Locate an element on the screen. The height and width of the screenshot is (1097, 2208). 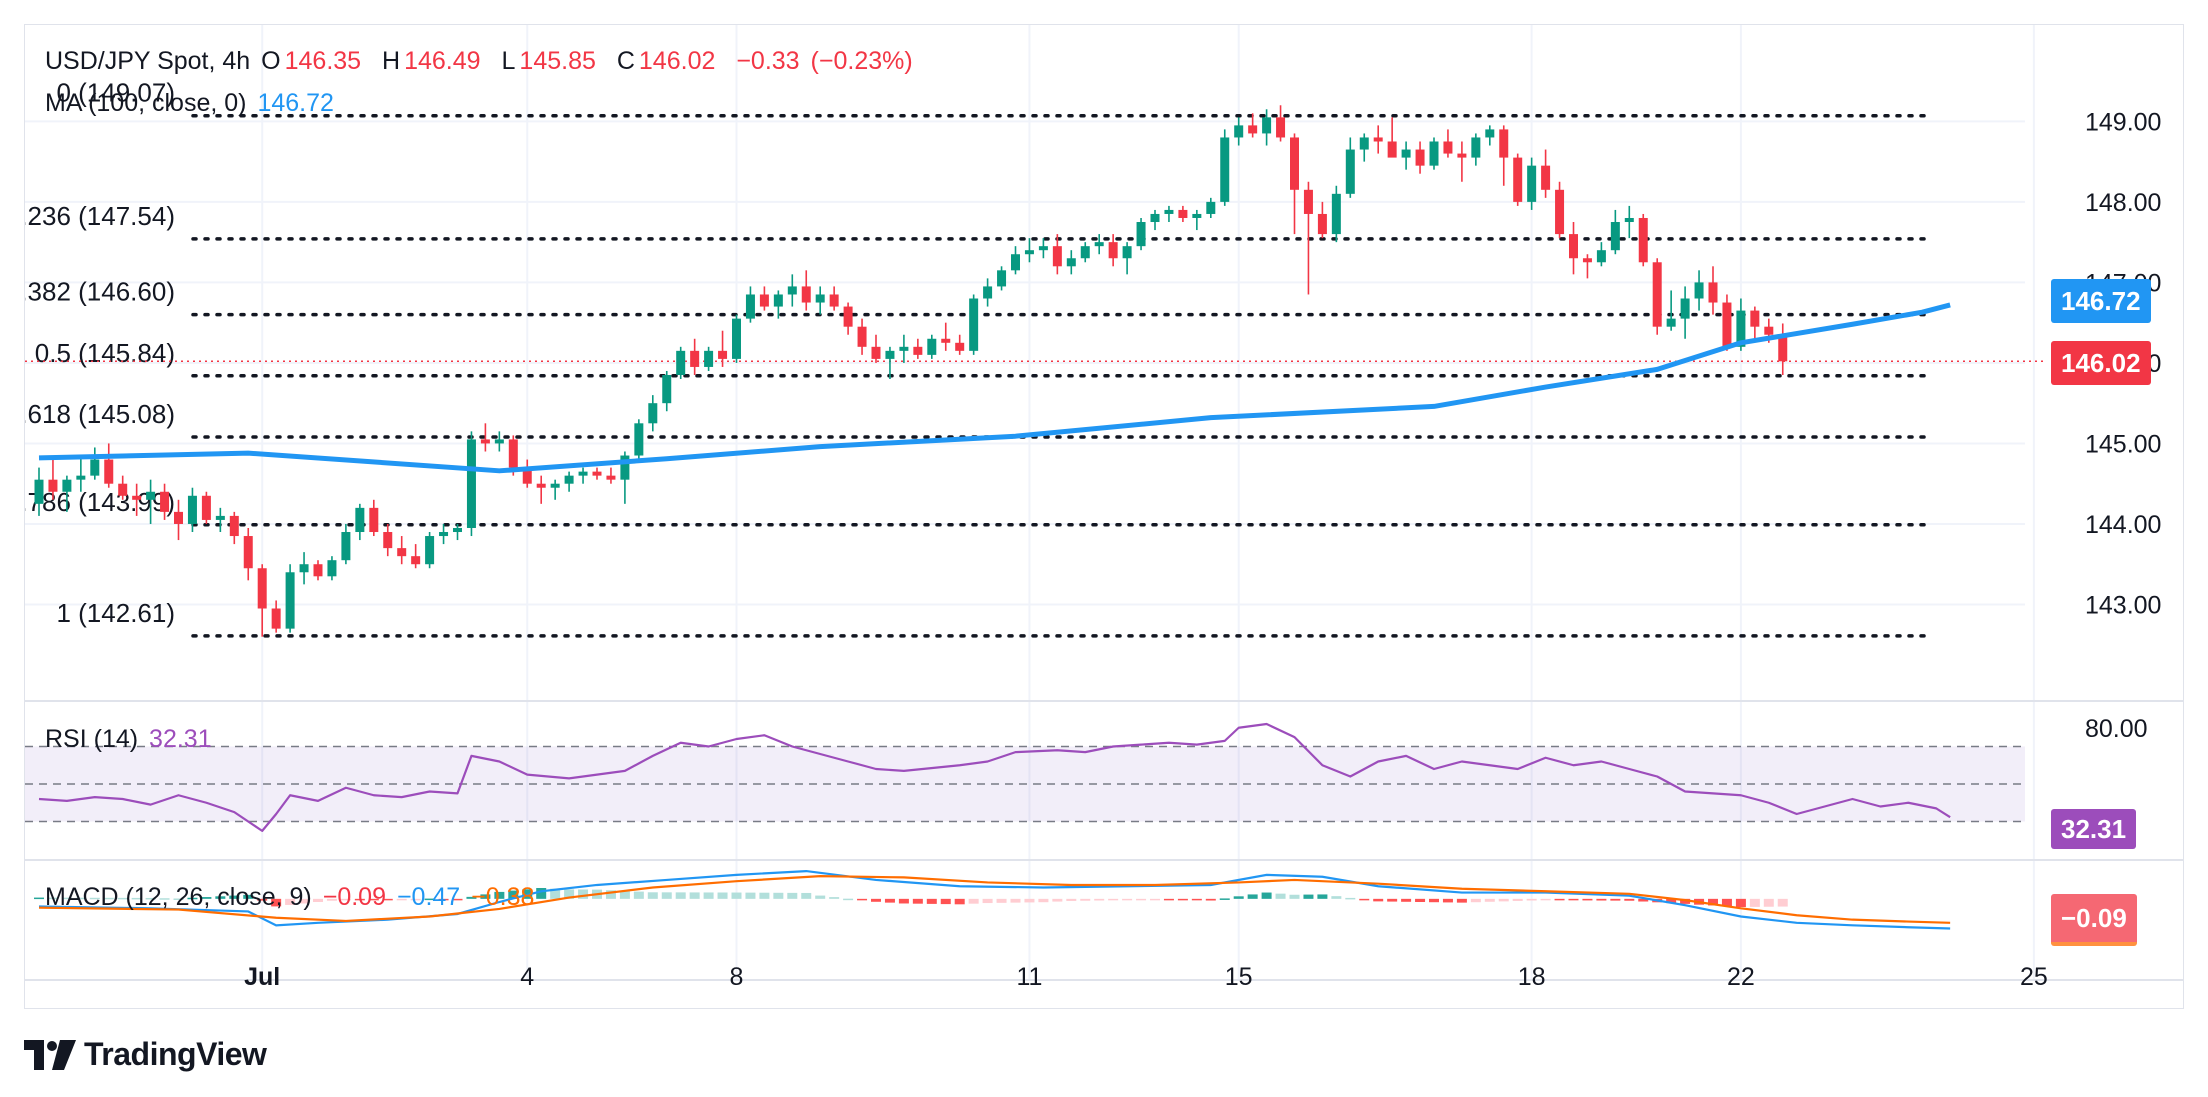
macd-value-tag: −0.09 is located at coordinates (2094, 920).